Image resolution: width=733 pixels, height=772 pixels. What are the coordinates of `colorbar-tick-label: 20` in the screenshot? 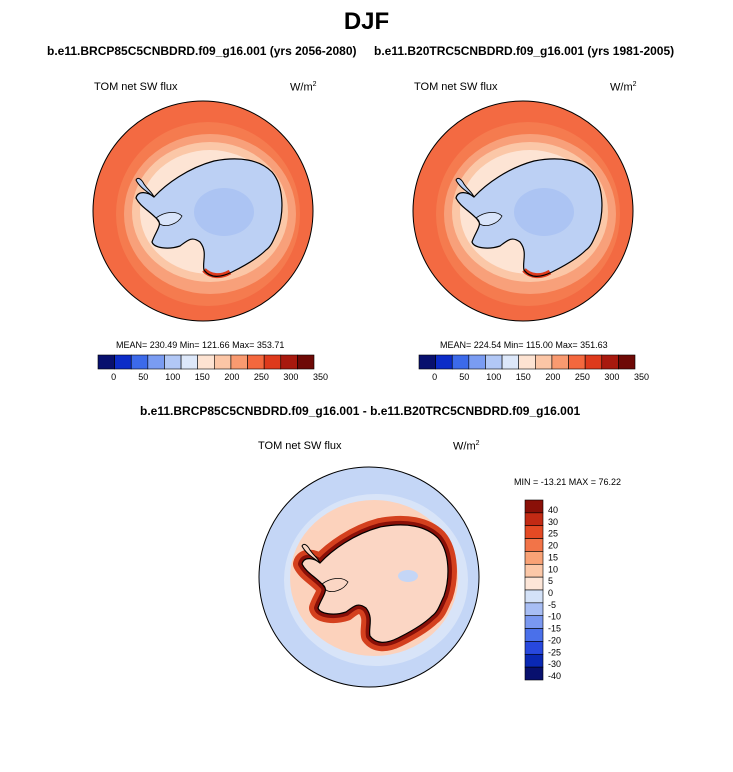 It's located at (553, 546).